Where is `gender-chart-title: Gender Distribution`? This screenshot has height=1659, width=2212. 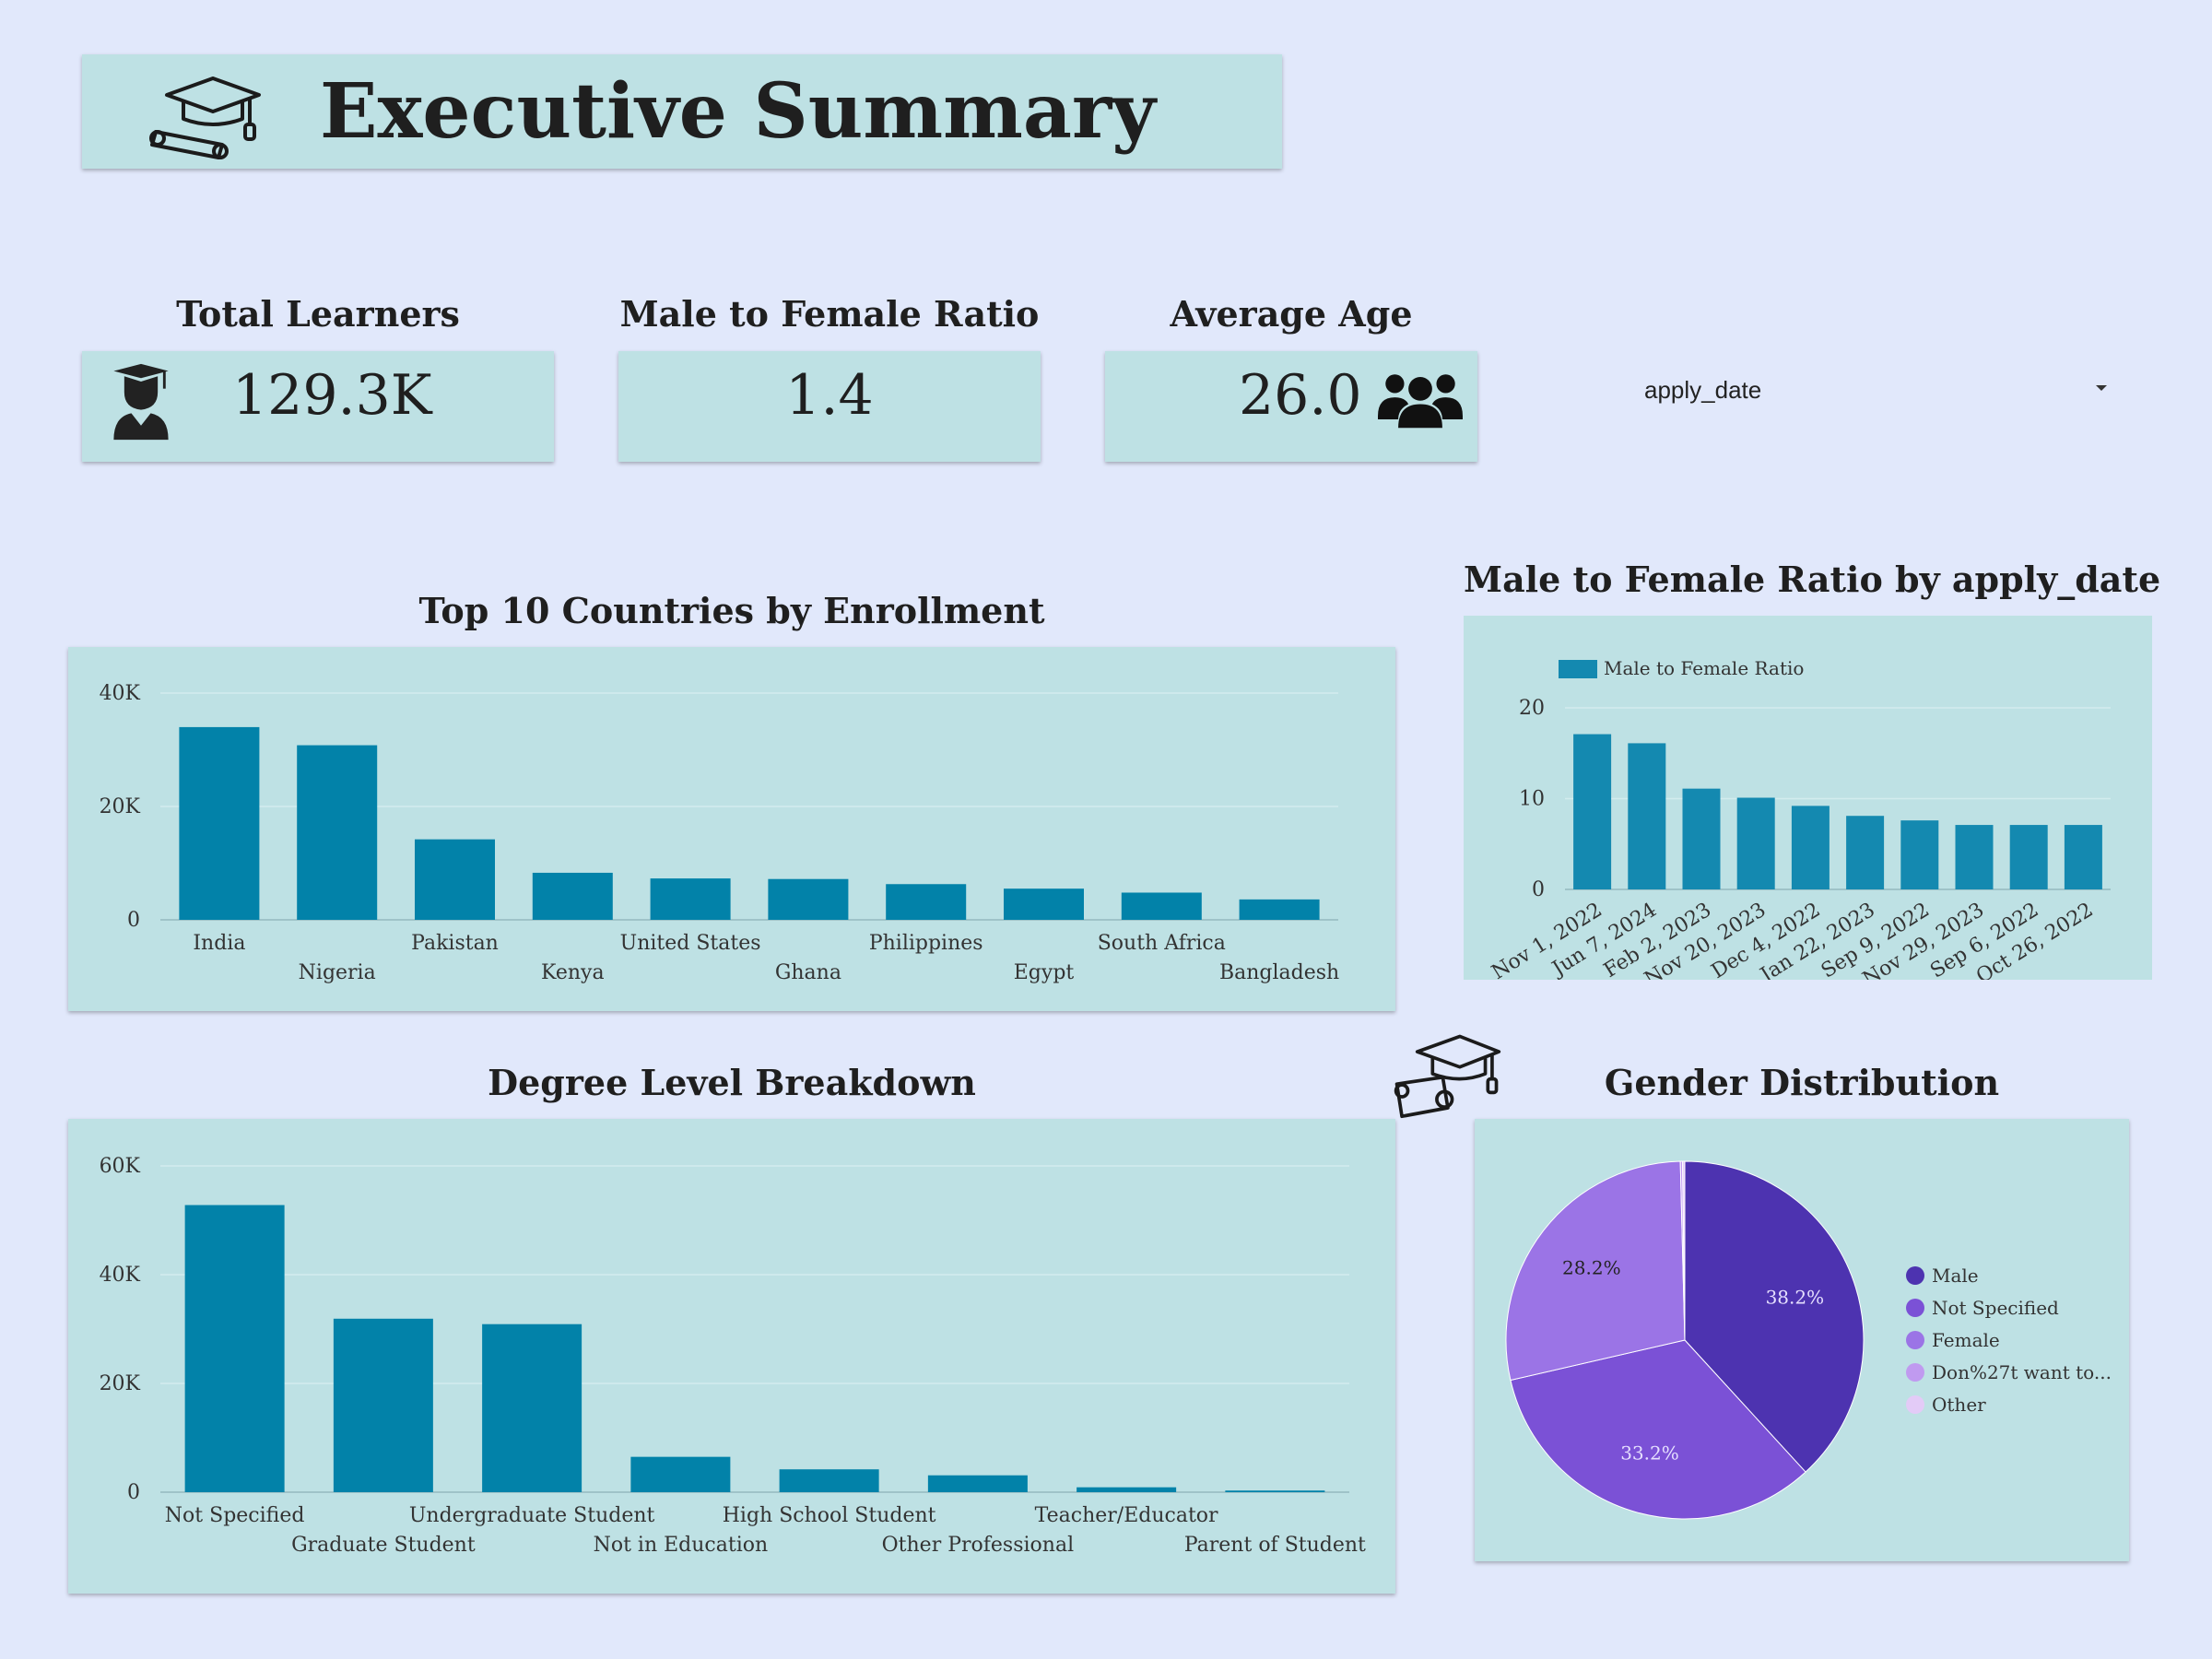
gender-chart-title: Gender Distribution is located at coordinates (1802, 1082).